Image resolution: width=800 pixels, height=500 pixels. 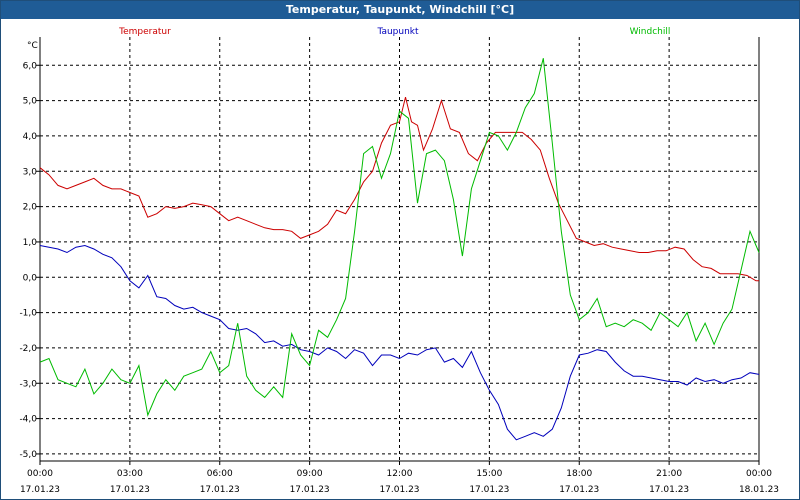 What do you see at coordinates (28, 455) in the screenshot?
I see `y-tick-label: -5,0` at bounding box center [28, 455].